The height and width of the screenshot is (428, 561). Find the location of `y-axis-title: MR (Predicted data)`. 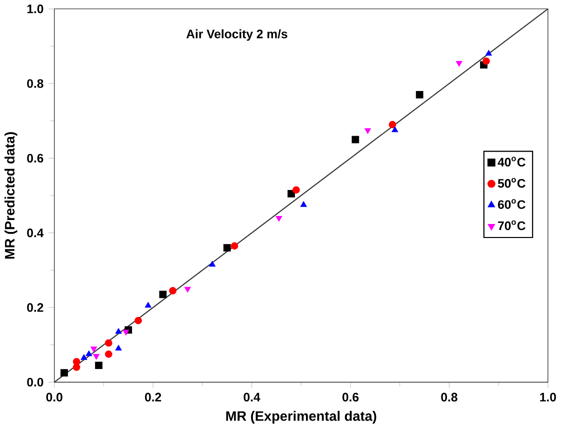

y-axis-title: MR (Predicted data) is located at coordinates (11, 195).